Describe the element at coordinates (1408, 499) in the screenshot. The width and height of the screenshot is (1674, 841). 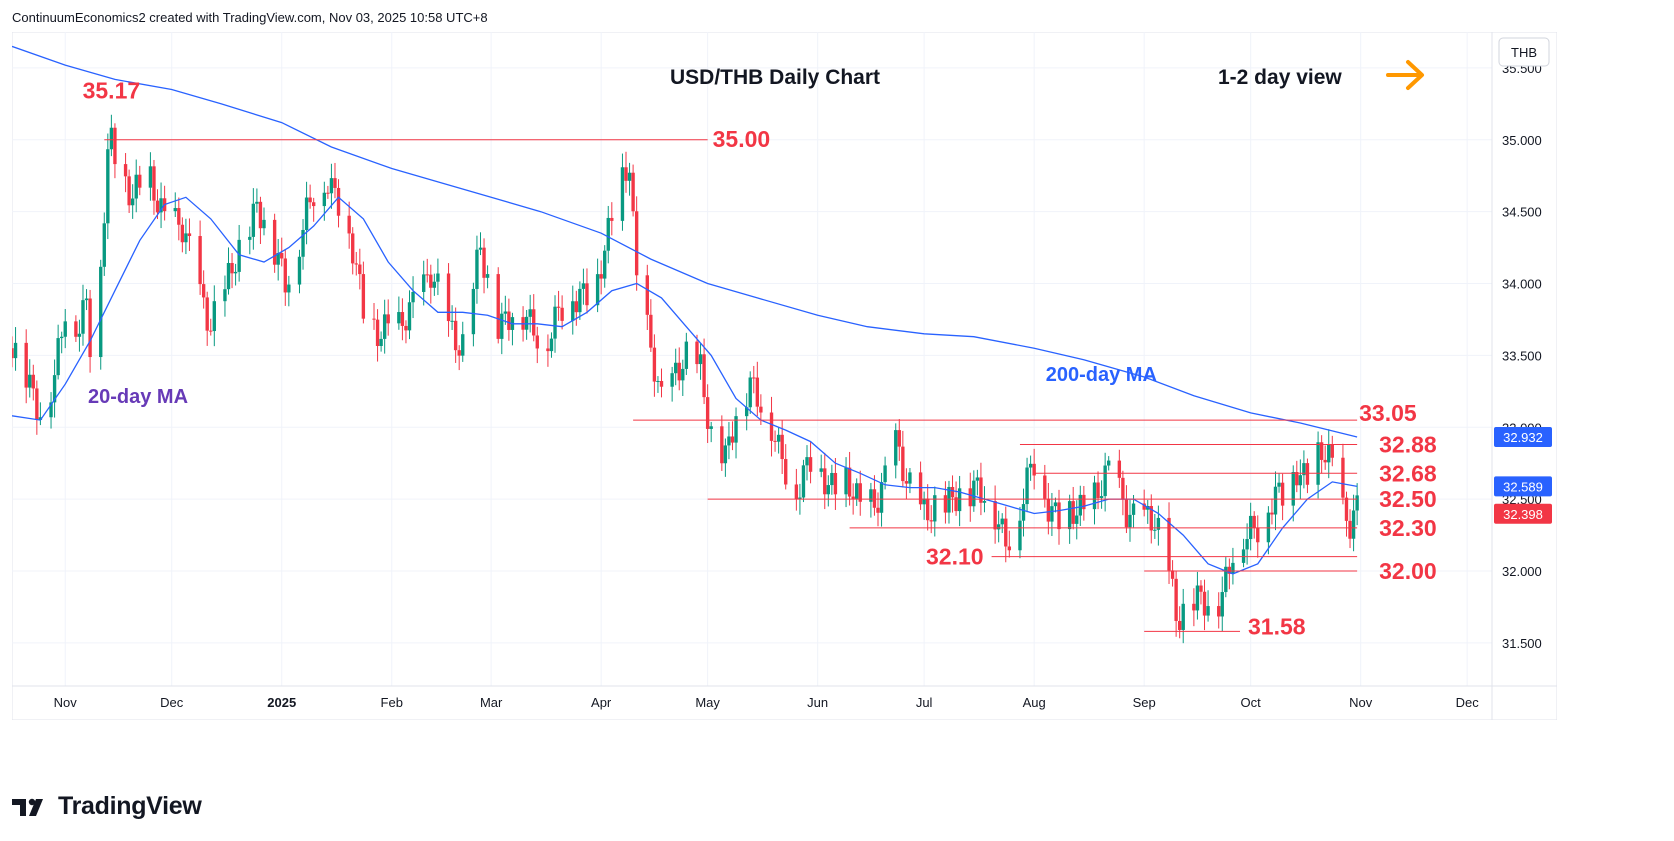
I see `level-label: 32.50` at that location.